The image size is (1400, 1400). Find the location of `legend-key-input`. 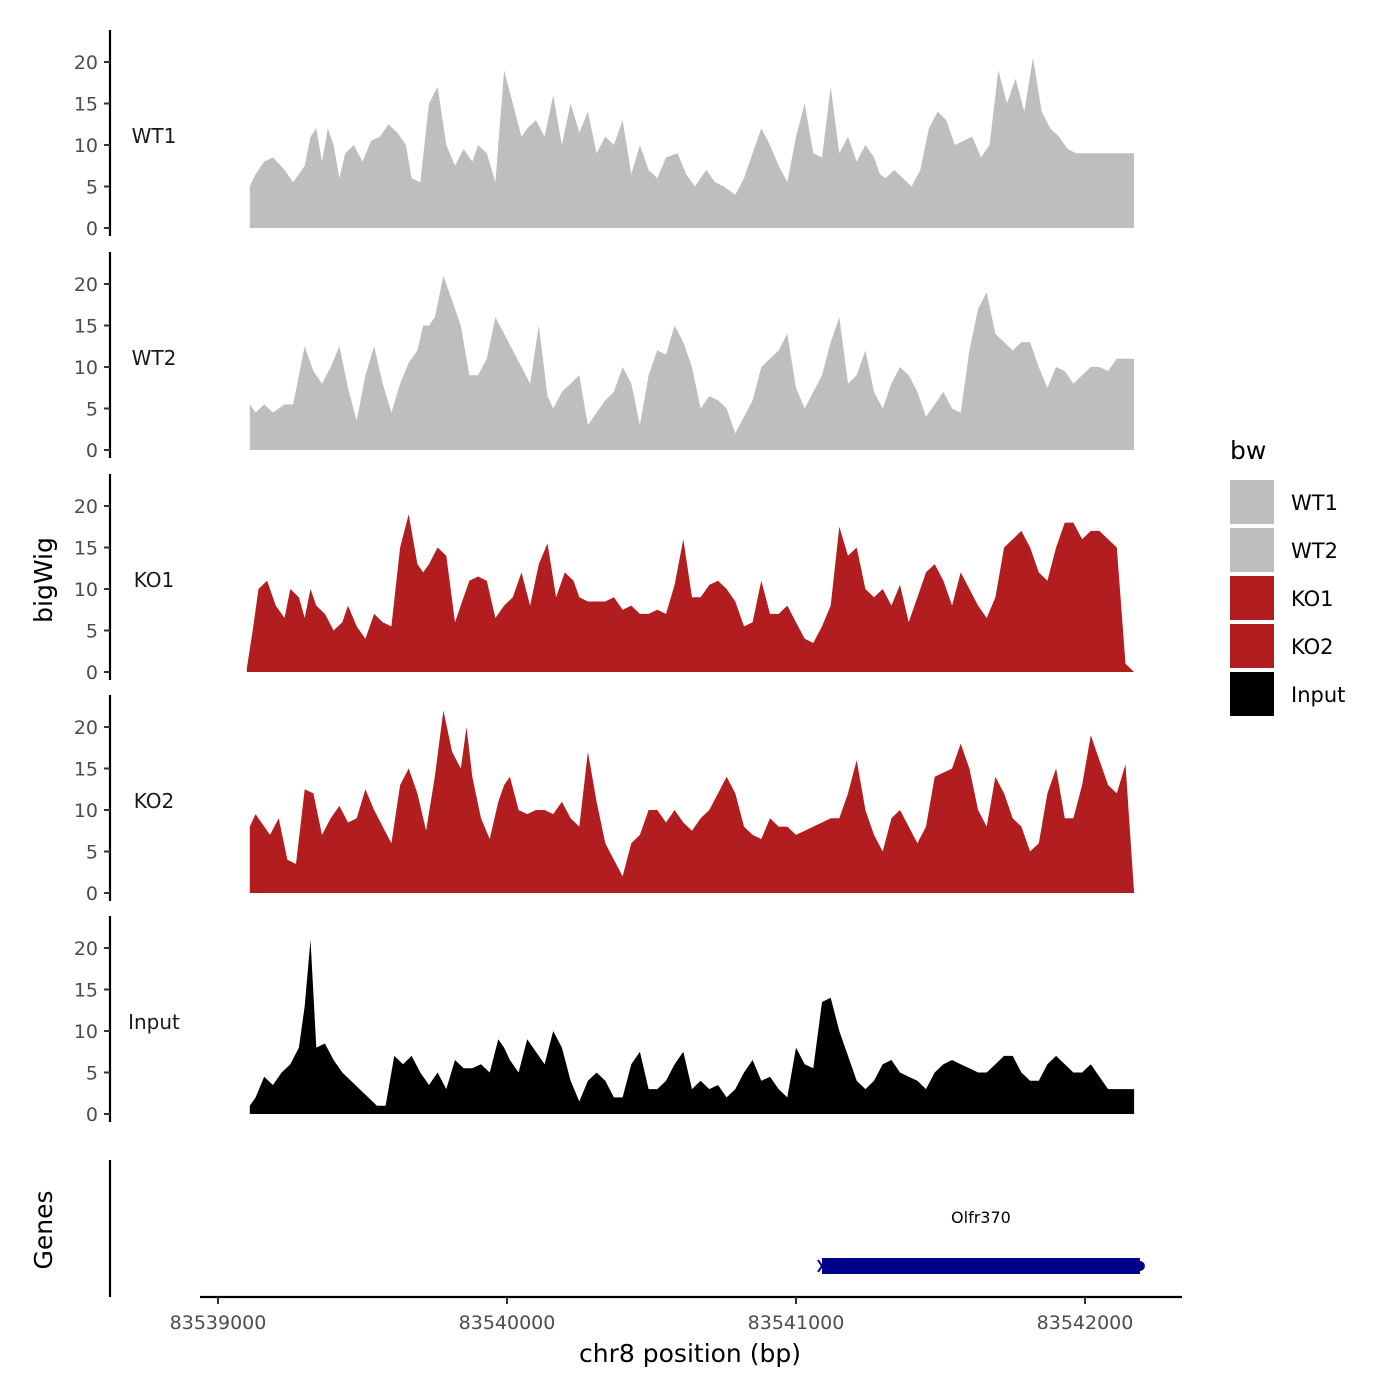

legend-key-input is located at coordinates (1252, 694).